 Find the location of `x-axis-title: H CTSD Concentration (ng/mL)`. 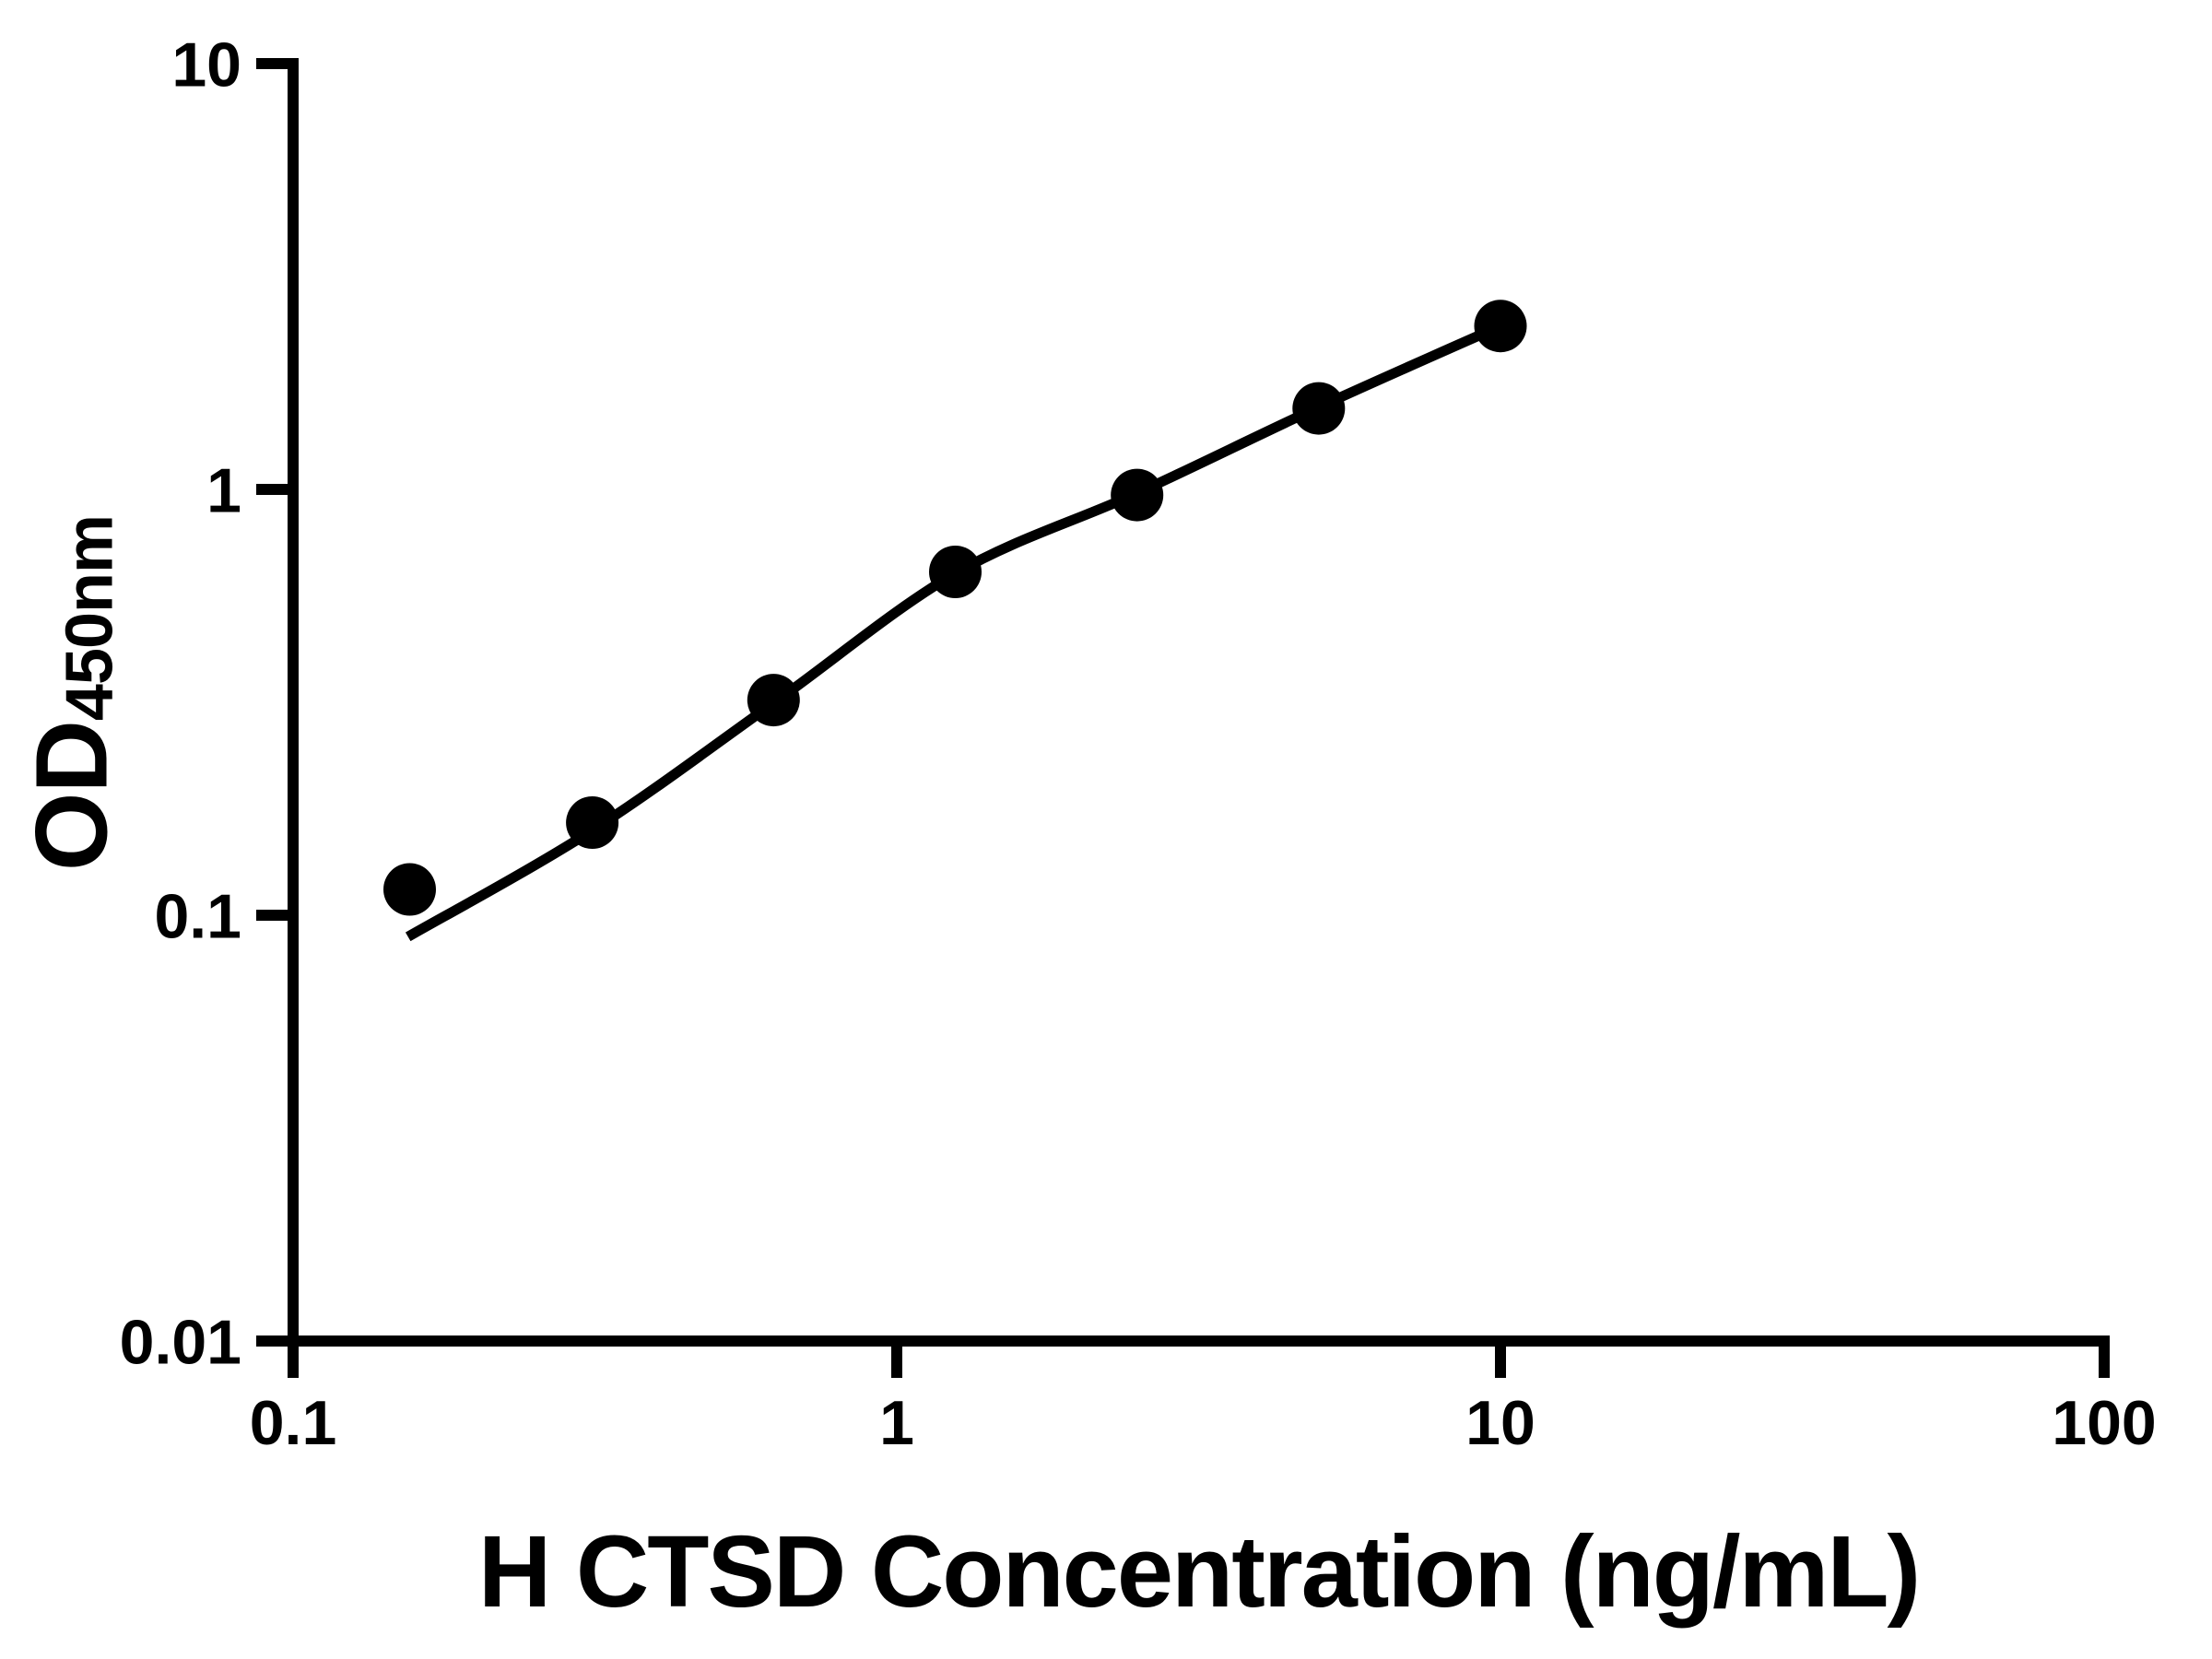

x-axis-title: H CTSD Concentration (ng/mL) is located at coordinates (1199, 1572).